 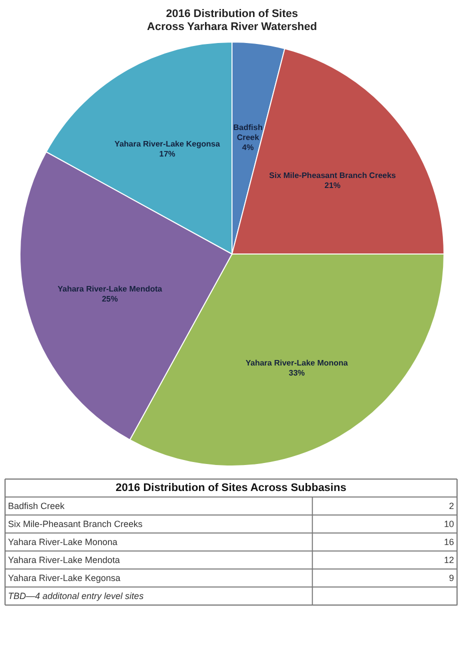 What do you see at coordinates (296, 373) in the screenshot?
I see `data-label: 33%` at bounding box center [296, 373].